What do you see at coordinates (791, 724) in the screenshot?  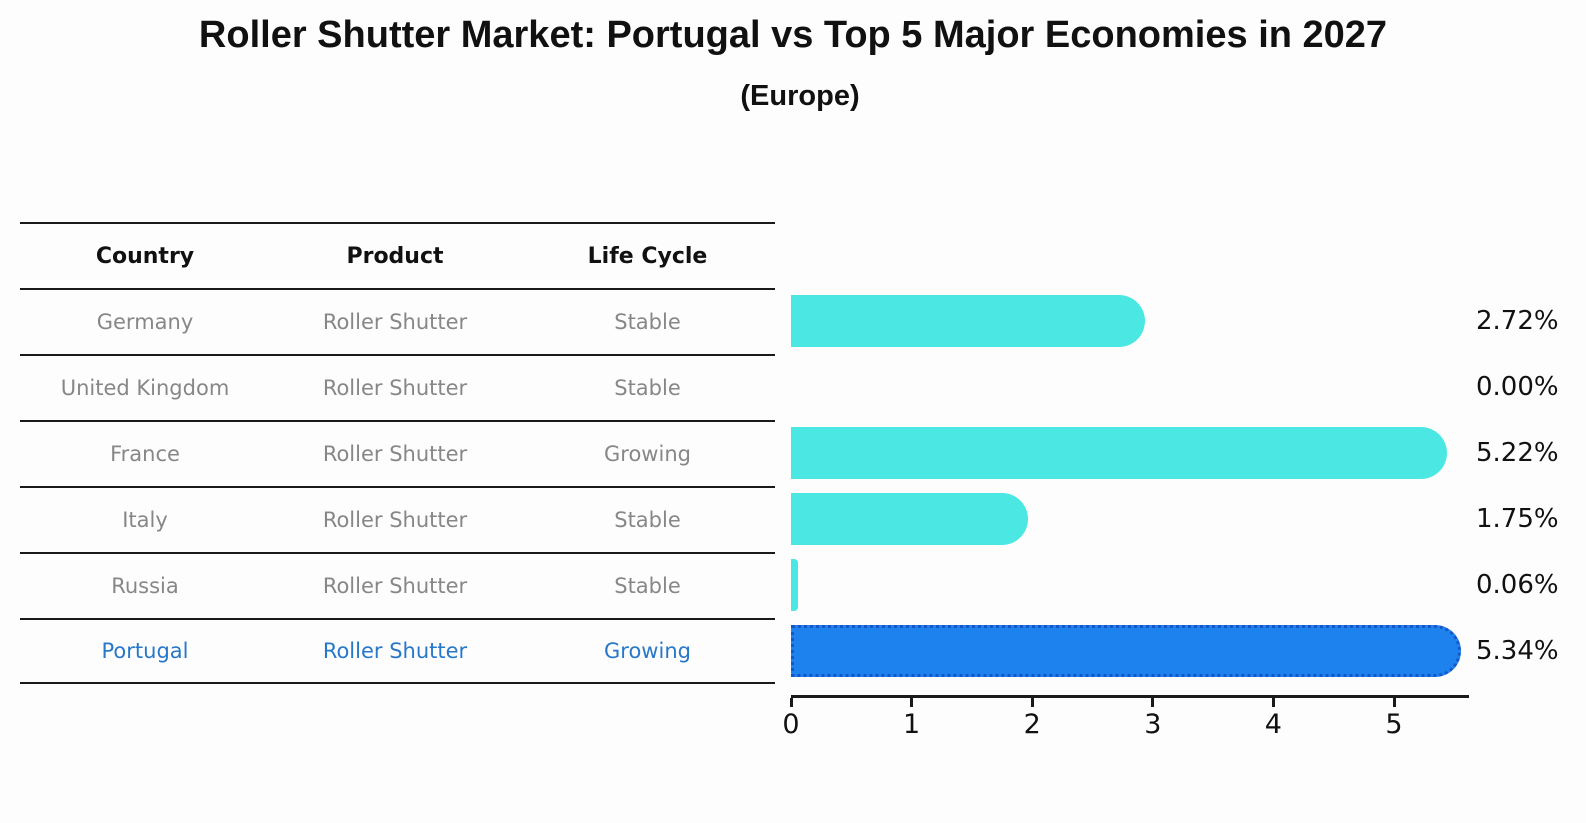 I see `x-tick-label: 0` at bounding box center [791, 724].